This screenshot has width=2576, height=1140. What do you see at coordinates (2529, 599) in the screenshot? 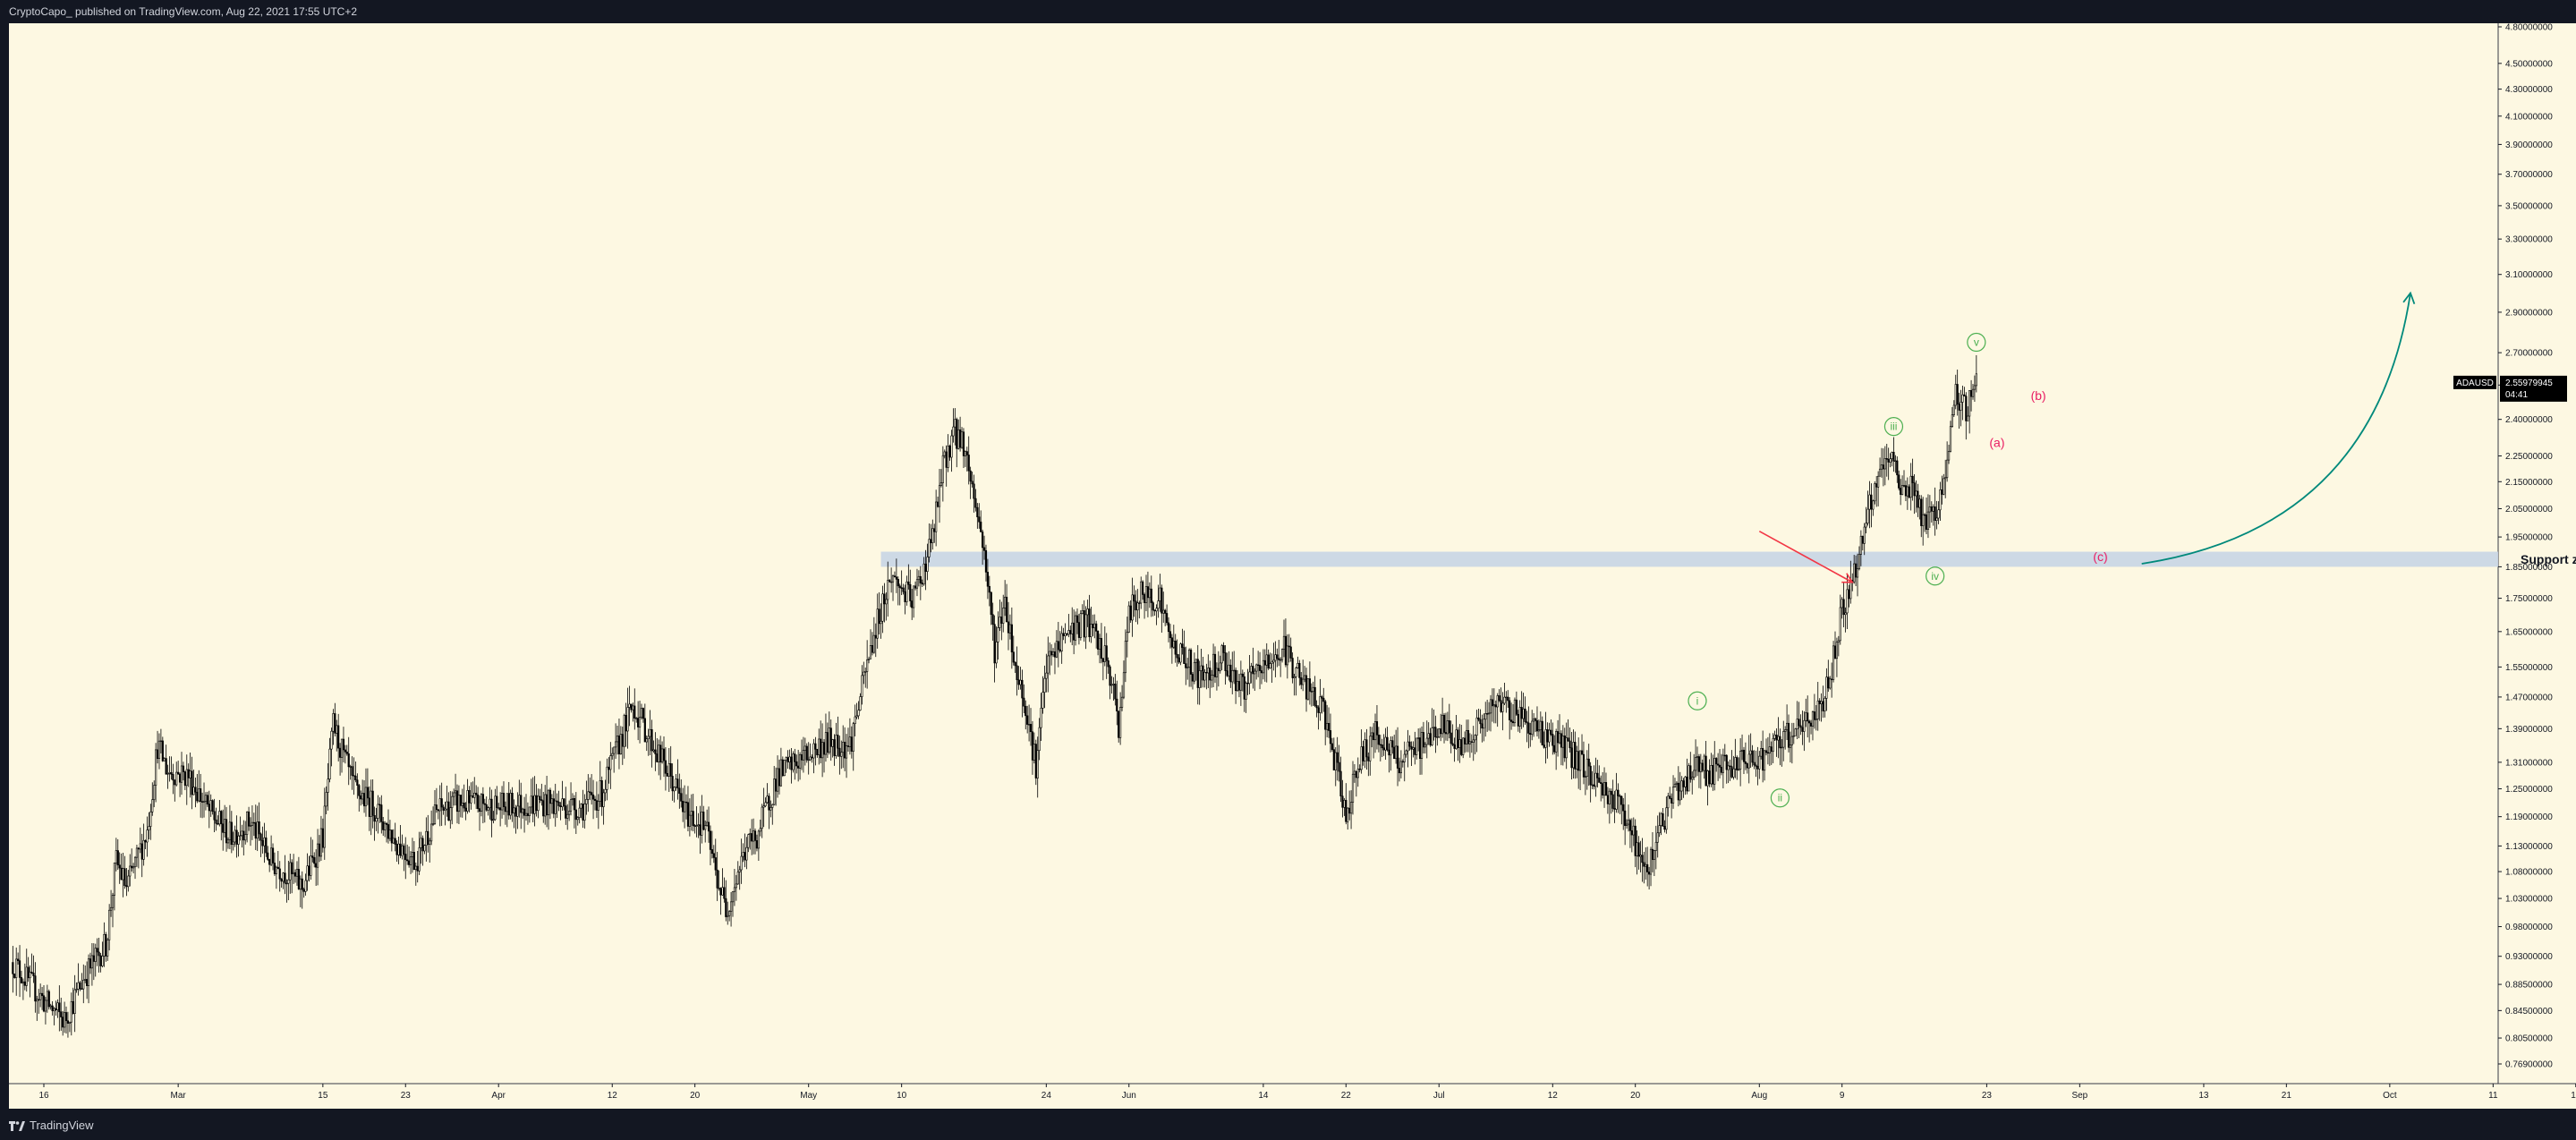
I see `price-tick-label: 1.75000000` at bounding box center [2529, 599].